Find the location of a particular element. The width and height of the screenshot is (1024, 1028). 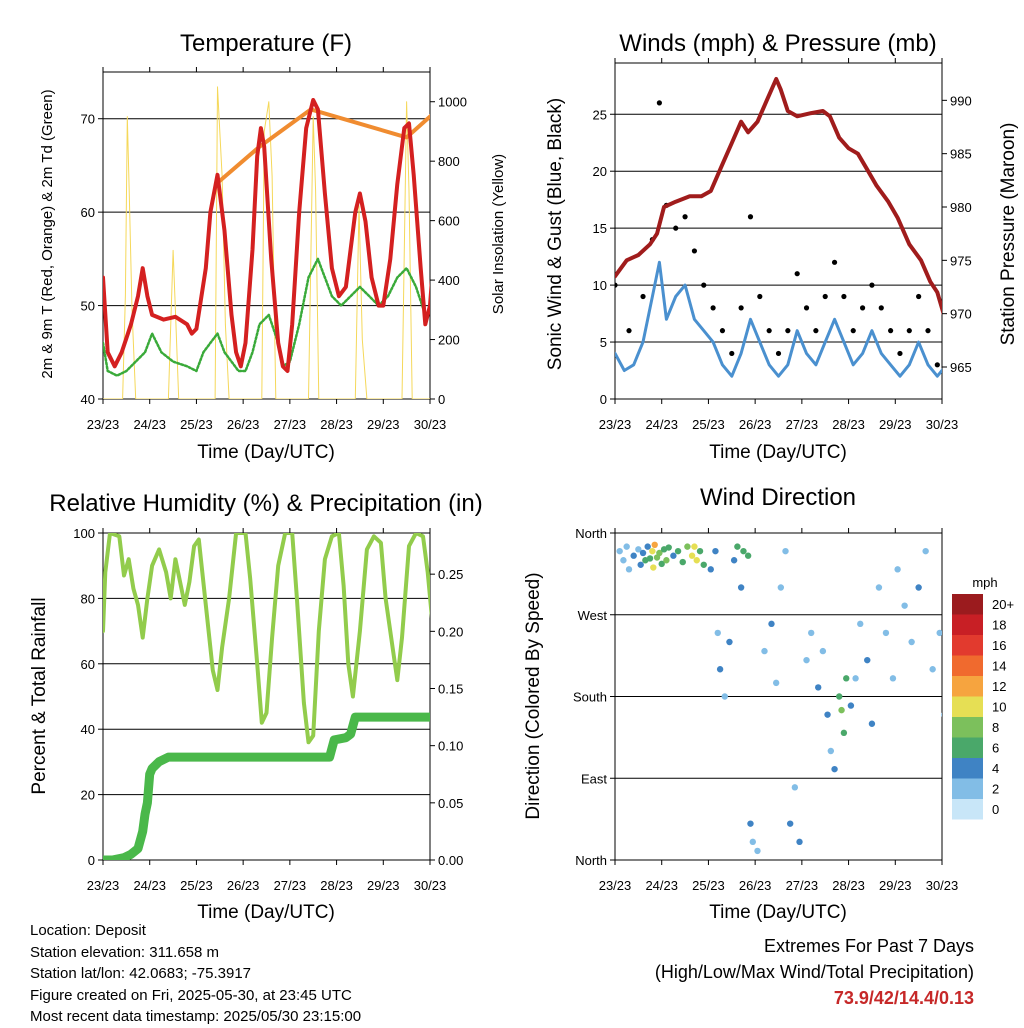

winds-xtick-label: 29/23 is located at coordinates (895, 424).